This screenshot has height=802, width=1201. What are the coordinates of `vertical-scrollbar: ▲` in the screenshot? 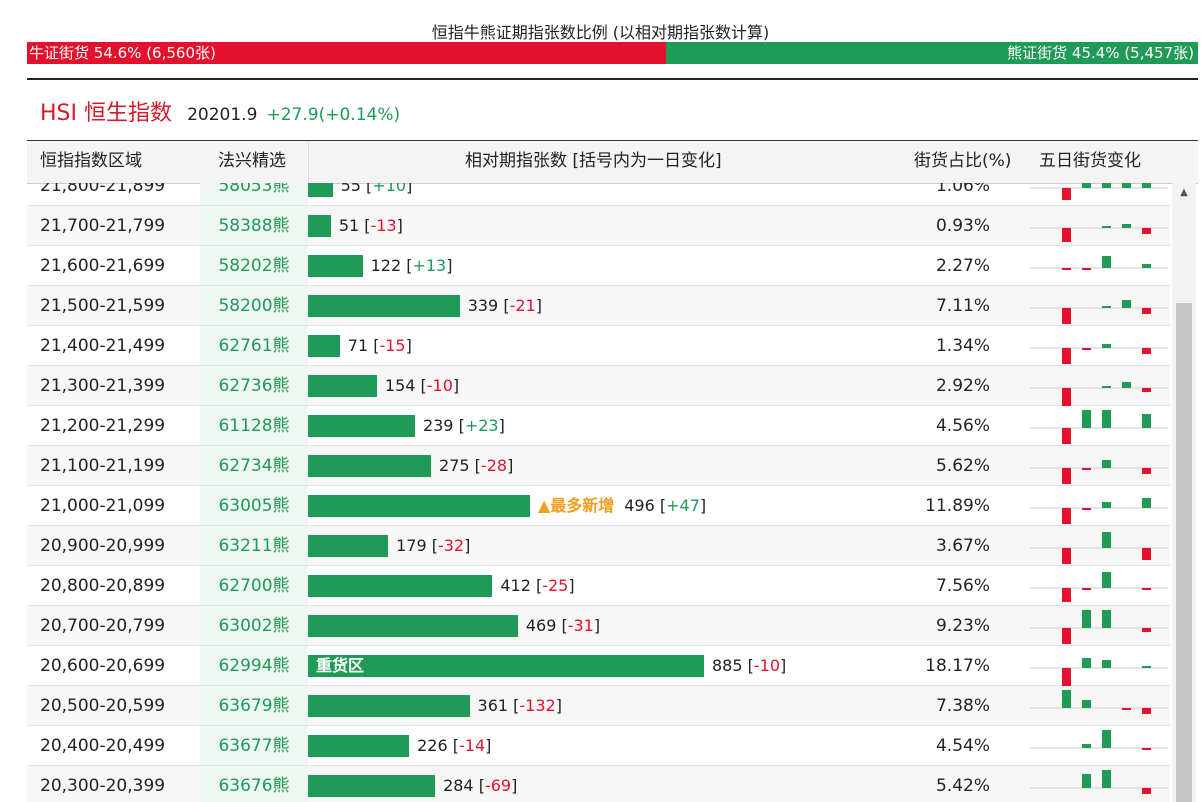 It's located at (1184, 492).